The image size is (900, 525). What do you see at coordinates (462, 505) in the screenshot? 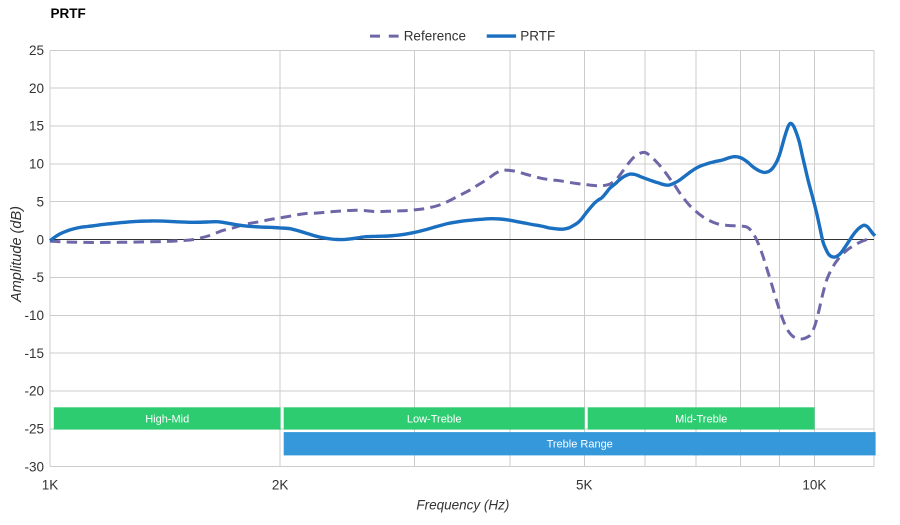
I see `svg-text: Frequency (Hz)` at bounding box center [462, 505].